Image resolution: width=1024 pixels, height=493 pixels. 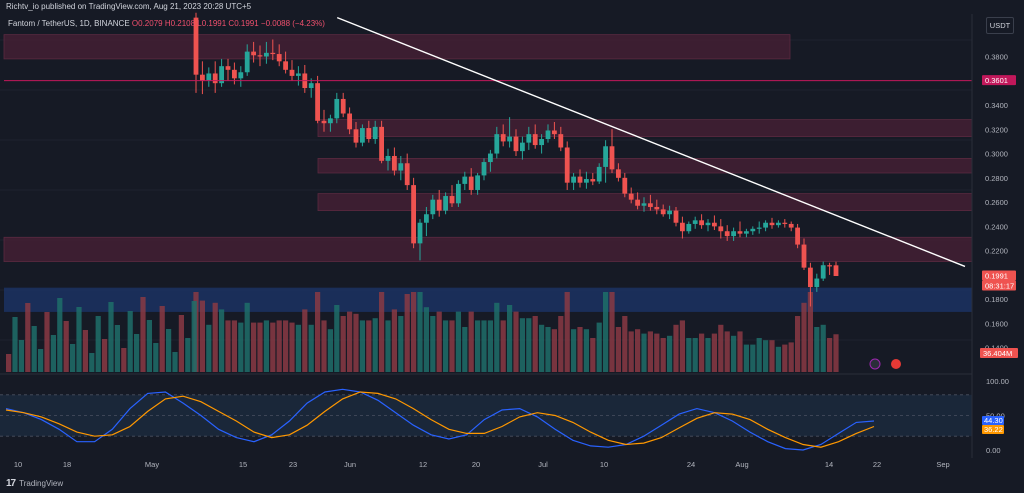 What do you see at coordinates (997, 381) in the screenshot?
I see `stoch-tick-label: 100.00` at bounding box center [997, 381].